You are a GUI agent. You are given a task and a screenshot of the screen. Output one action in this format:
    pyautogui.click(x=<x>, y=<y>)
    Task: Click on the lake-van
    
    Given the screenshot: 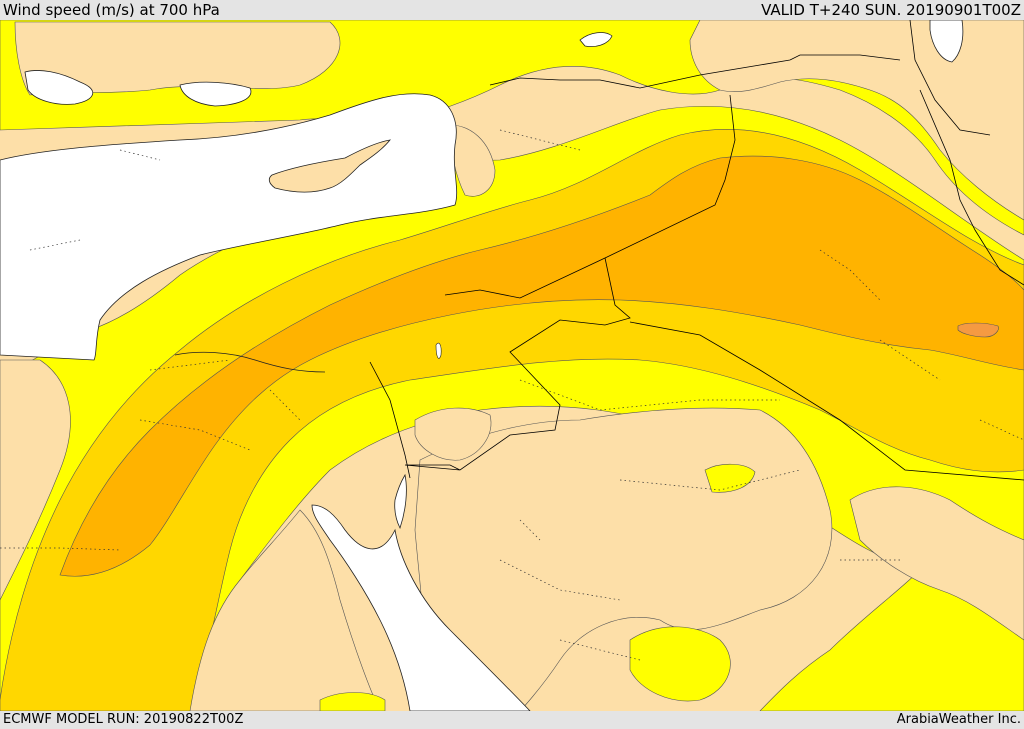 What is the action you would take?
    pyautogui.click(x=596, y=39)
    